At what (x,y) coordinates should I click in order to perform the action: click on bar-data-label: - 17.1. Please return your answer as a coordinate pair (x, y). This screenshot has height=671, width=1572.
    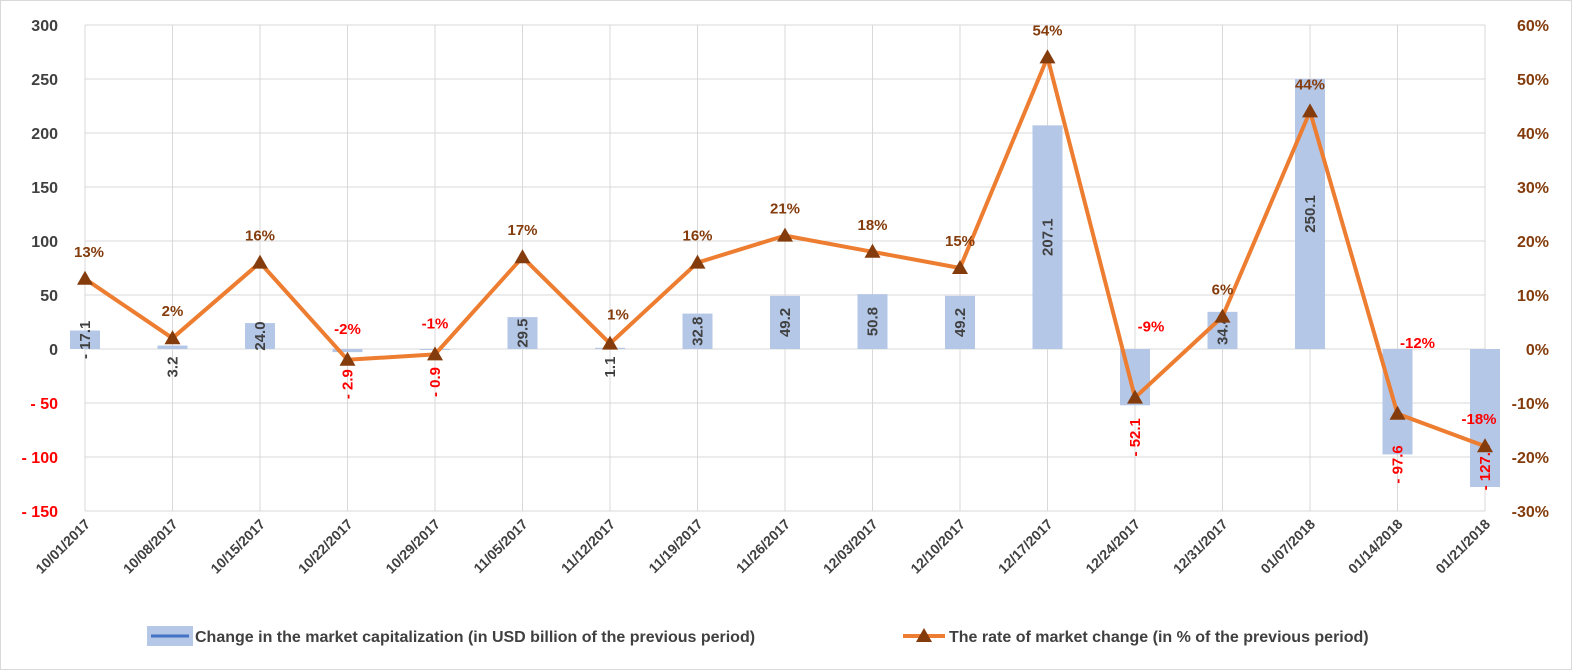
    Looking at the image, I should click on (85, 340).